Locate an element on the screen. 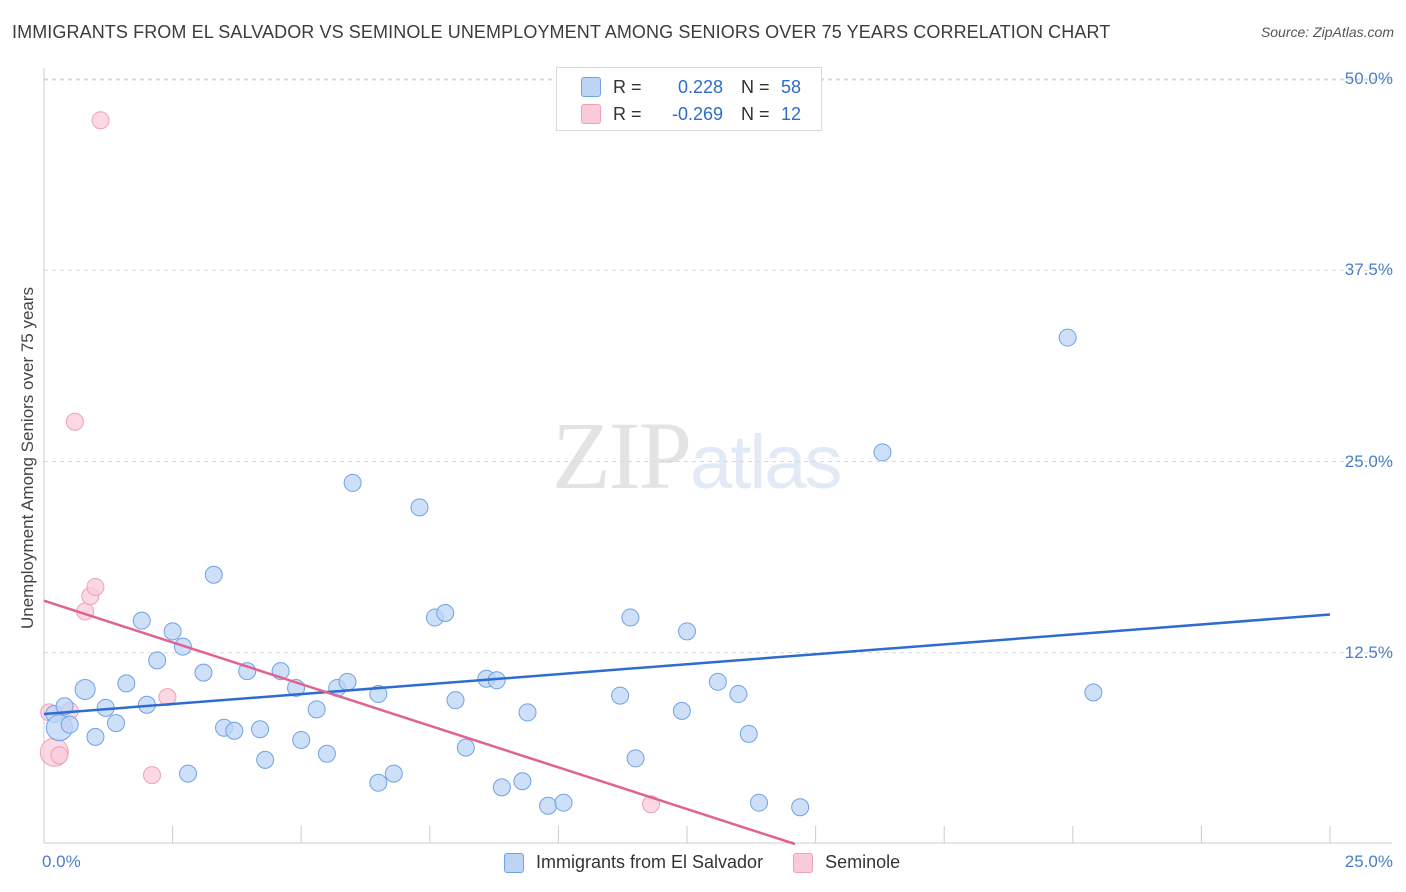 The width and height of the screenshot is (1406, 892). legend-item-el-salvador: Immigrants from El Salvador is located at coordinates (633, 862).